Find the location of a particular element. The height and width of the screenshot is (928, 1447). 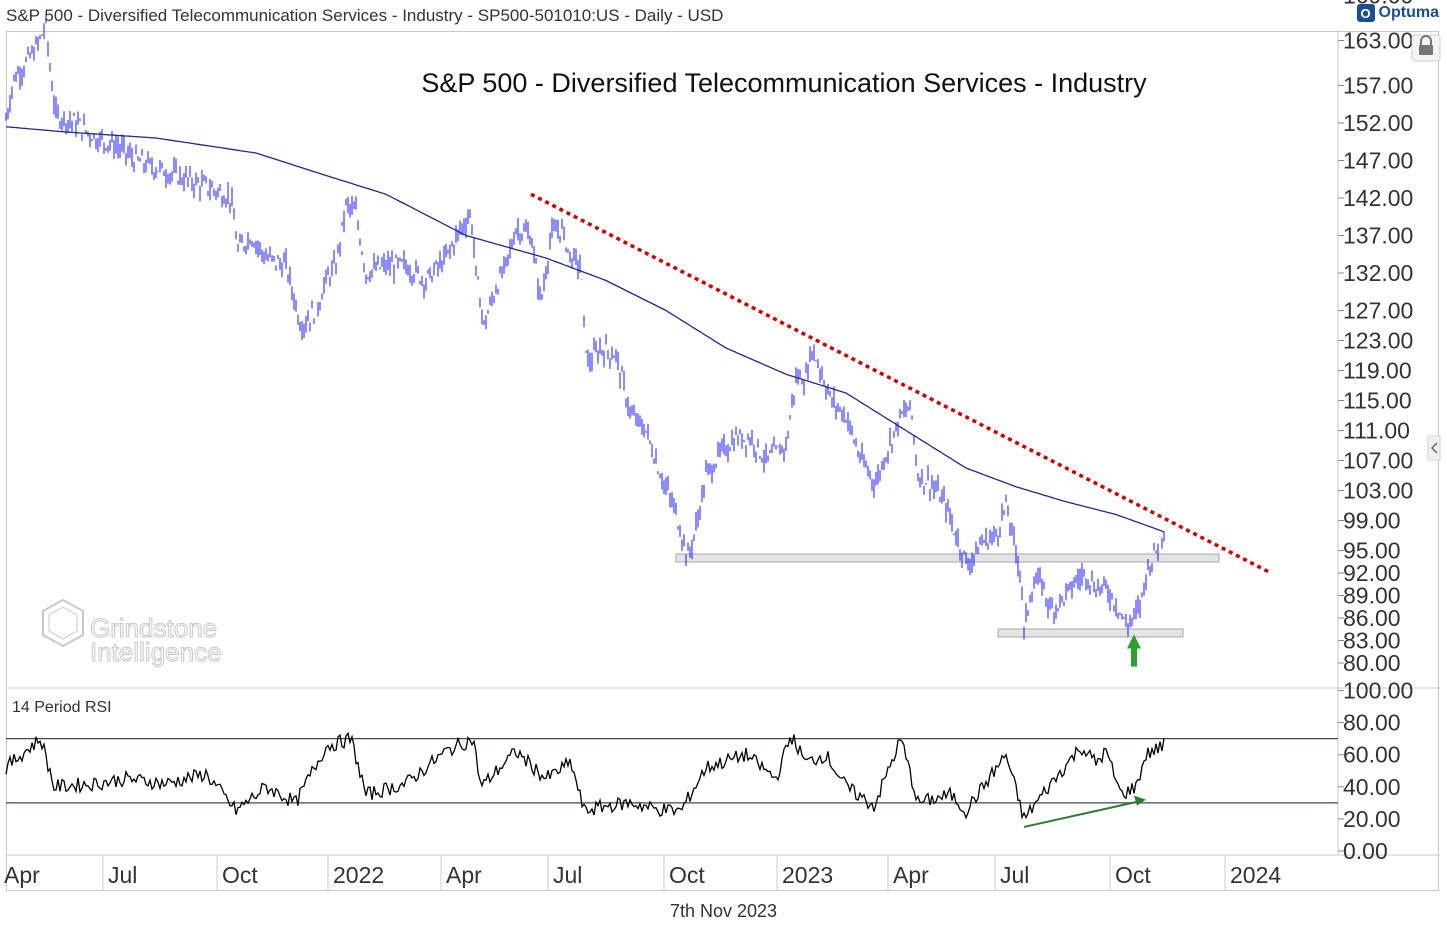

rsi-panel-title: 14 Period RSI is located at coordinates (62, 707).